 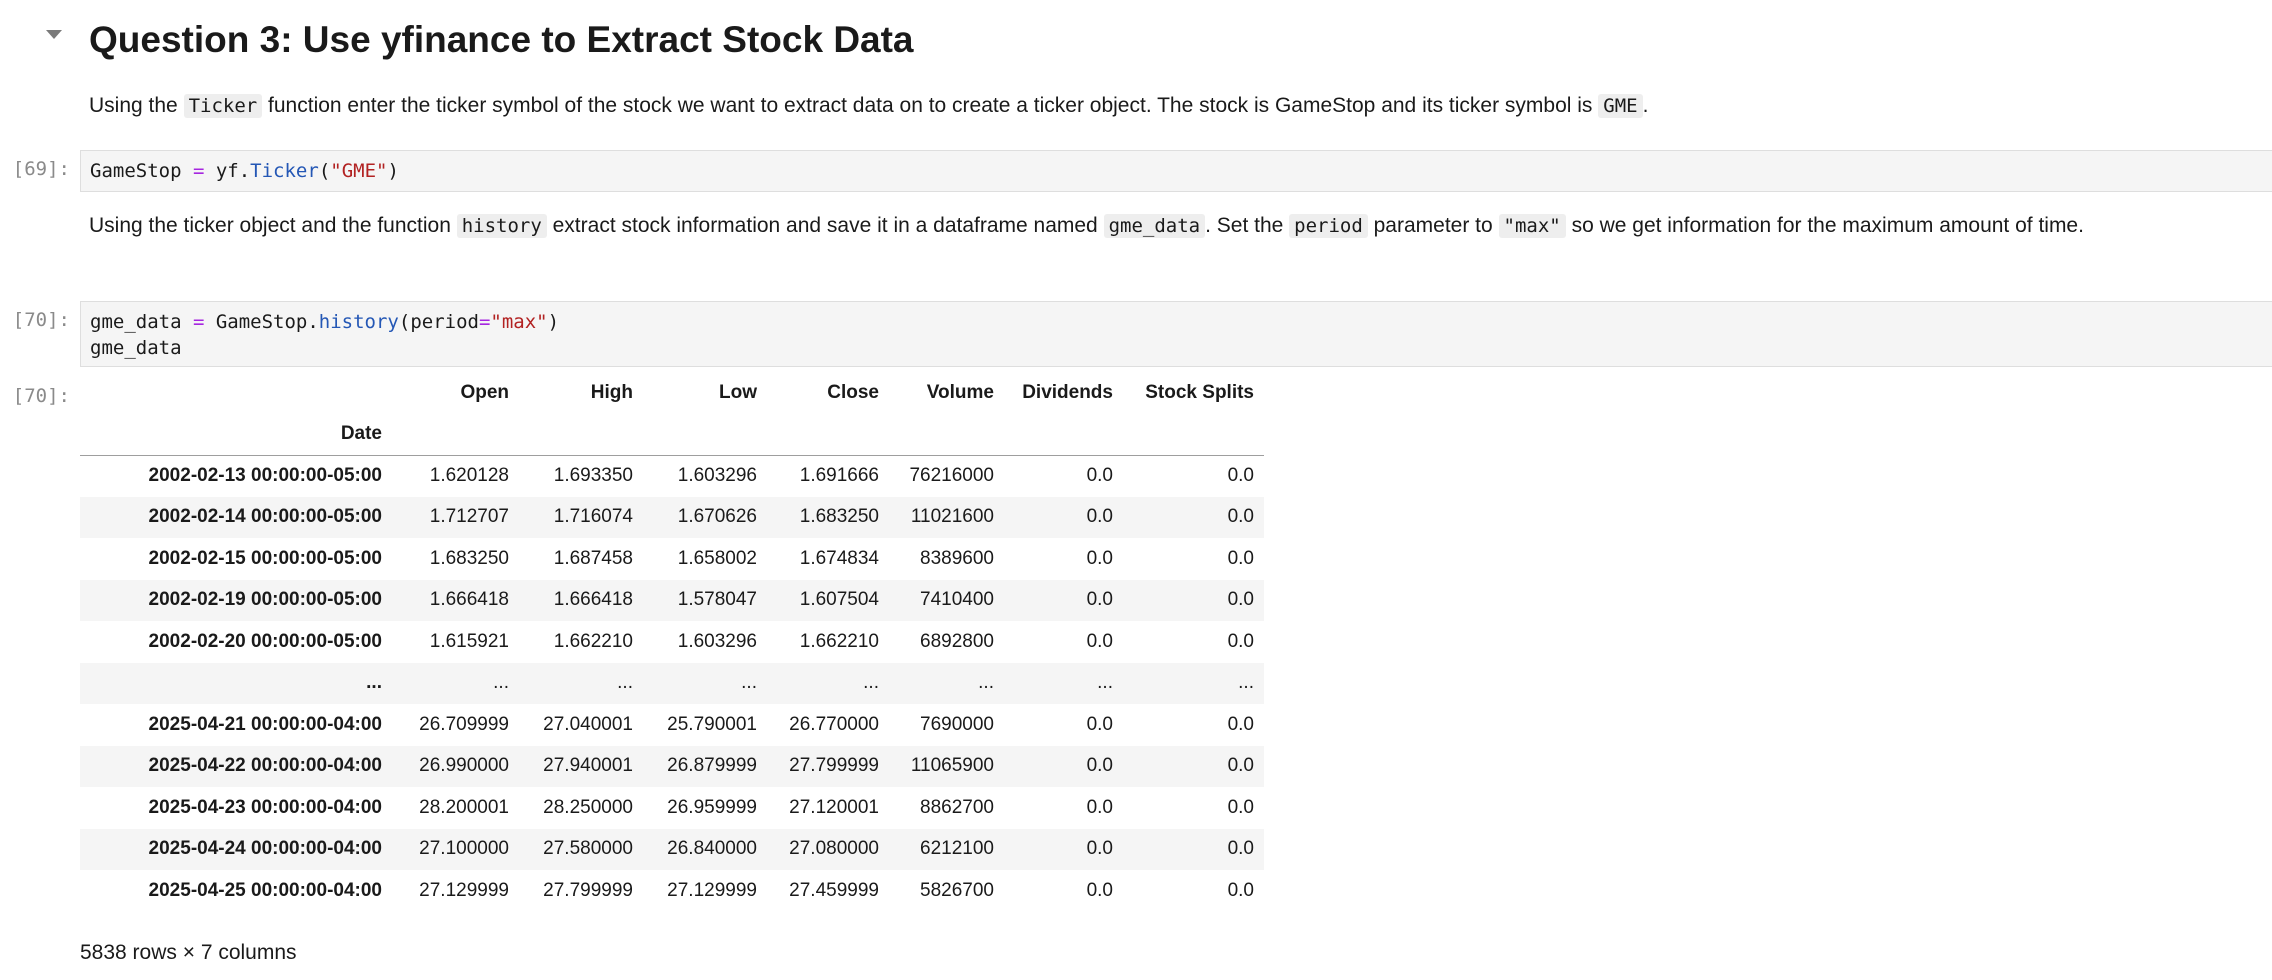 I want to click on table-cell: 1.716074, so click(x=593, y=517).